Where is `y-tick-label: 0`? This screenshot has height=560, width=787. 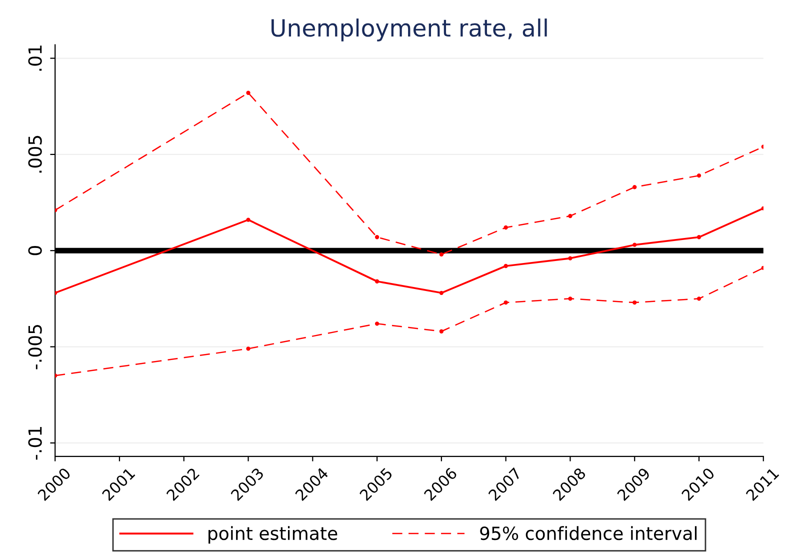 y-tick-label: 0 is located at coordinates (35, 251).